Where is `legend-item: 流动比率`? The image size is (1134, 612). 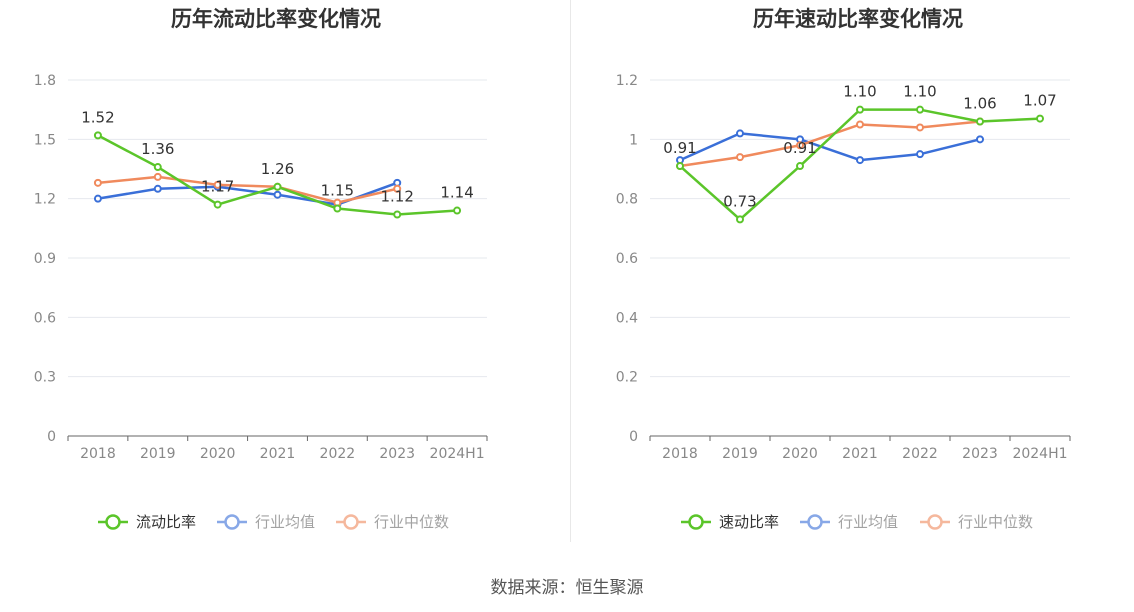
legend-item: 流动比率 is located at coordinates (147, 522).